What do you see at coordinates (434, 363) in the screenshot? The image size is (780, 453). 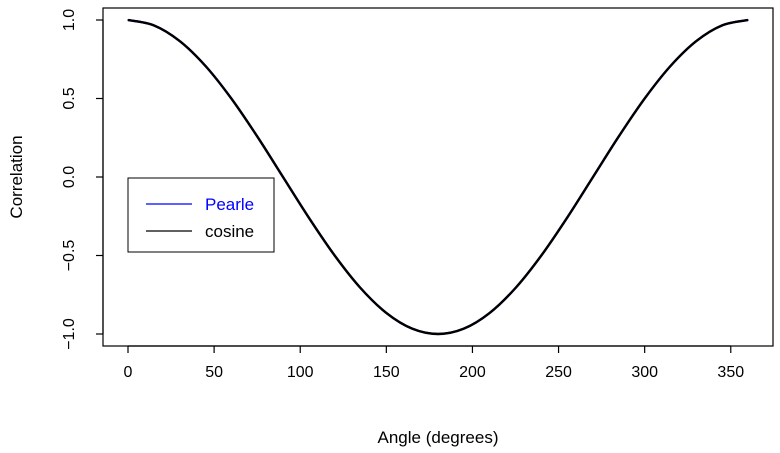 I see `x-axis: 0 50 100 150 200 250 300 350` at bounding box center [434, 363].